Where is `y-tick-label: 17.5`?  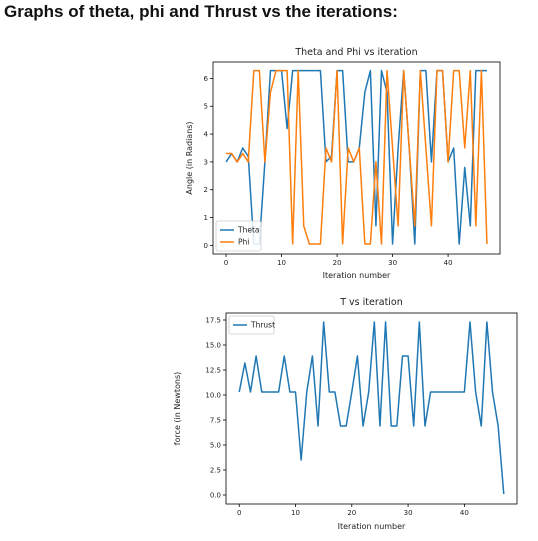 y-tick-label: 17.5 is located at coordinates (213, 321).